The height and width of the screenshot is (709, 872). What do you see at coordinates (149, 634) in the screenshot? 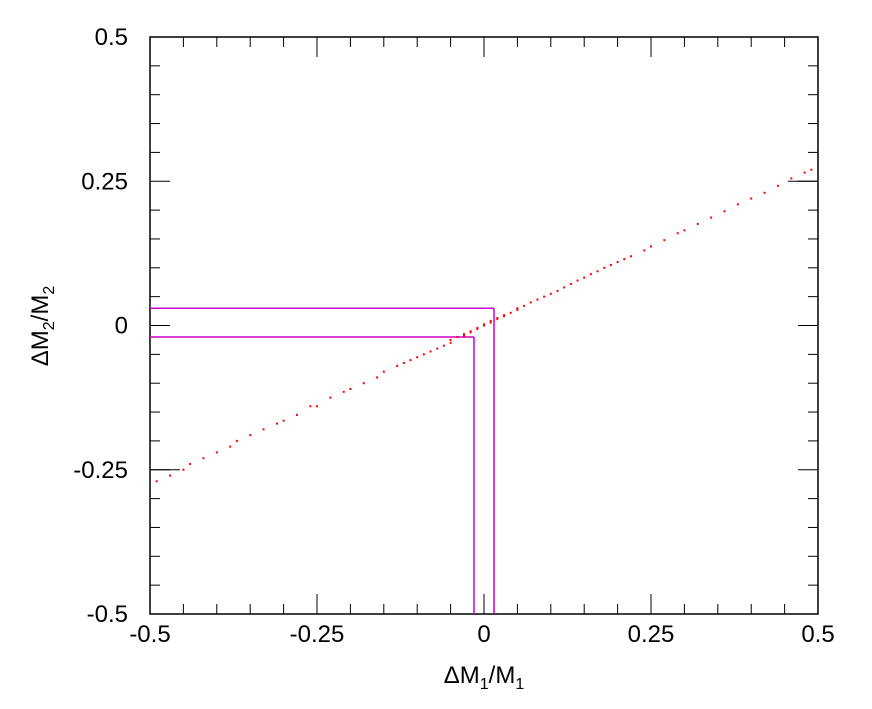
I see `x-tick-label: -0.5` at bounding box center [149, 634].